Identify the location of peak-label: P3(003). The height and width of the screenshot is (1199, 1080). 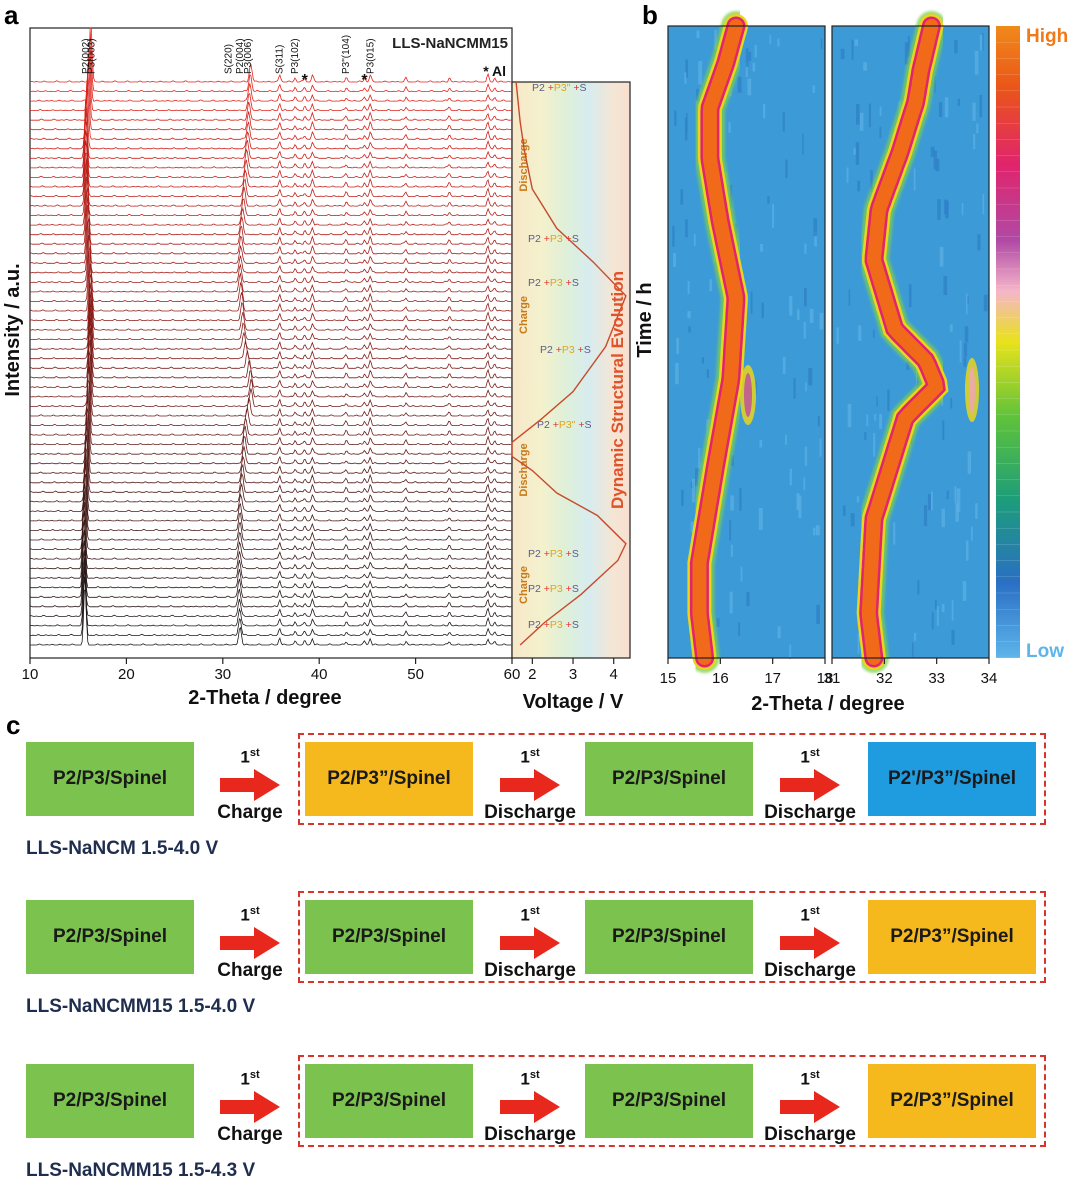
(92, 56).